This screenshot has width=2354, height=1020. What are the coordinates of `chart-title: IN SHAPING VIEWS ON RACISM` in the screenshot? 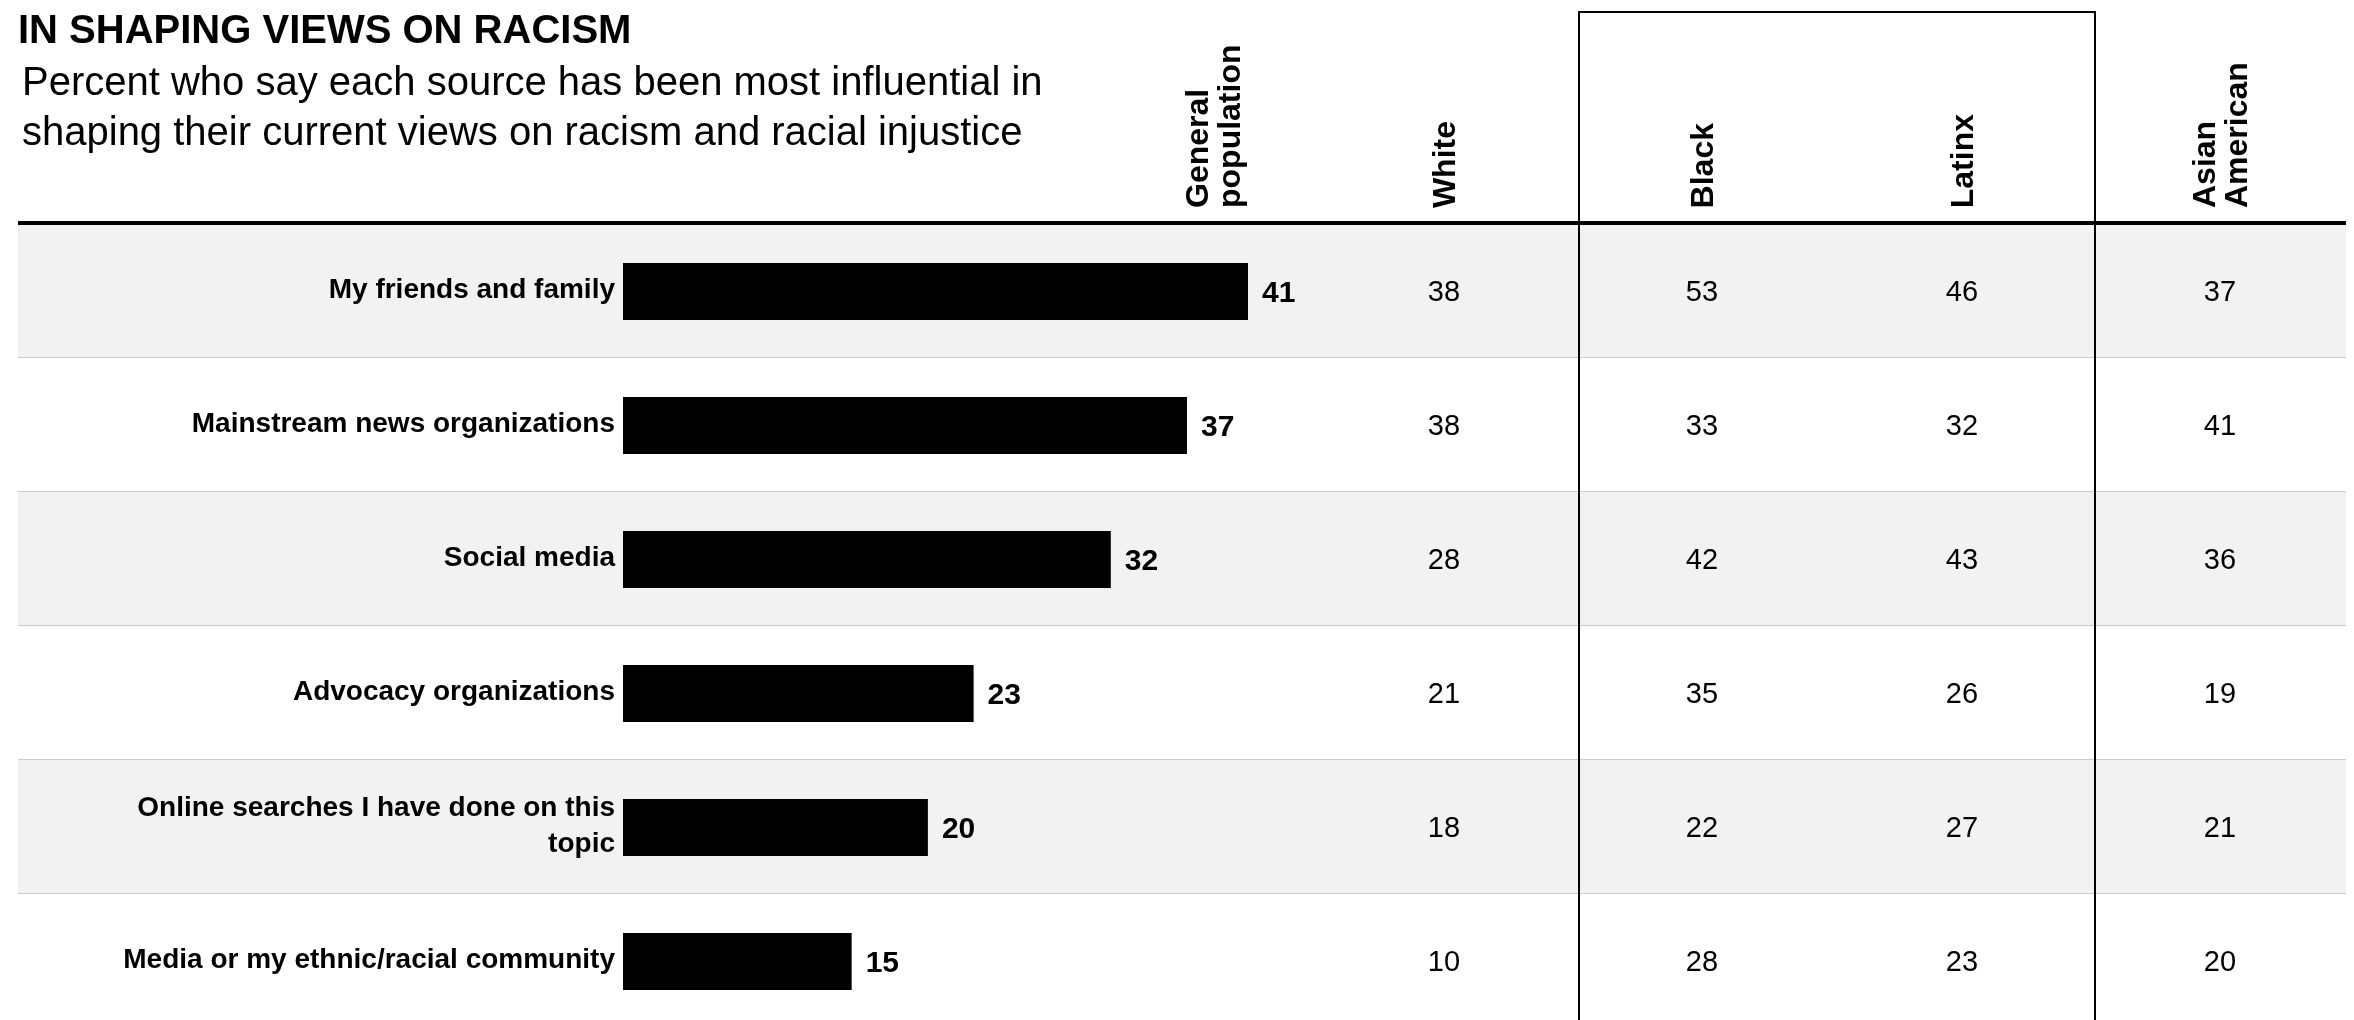 It's located at (325, 29).